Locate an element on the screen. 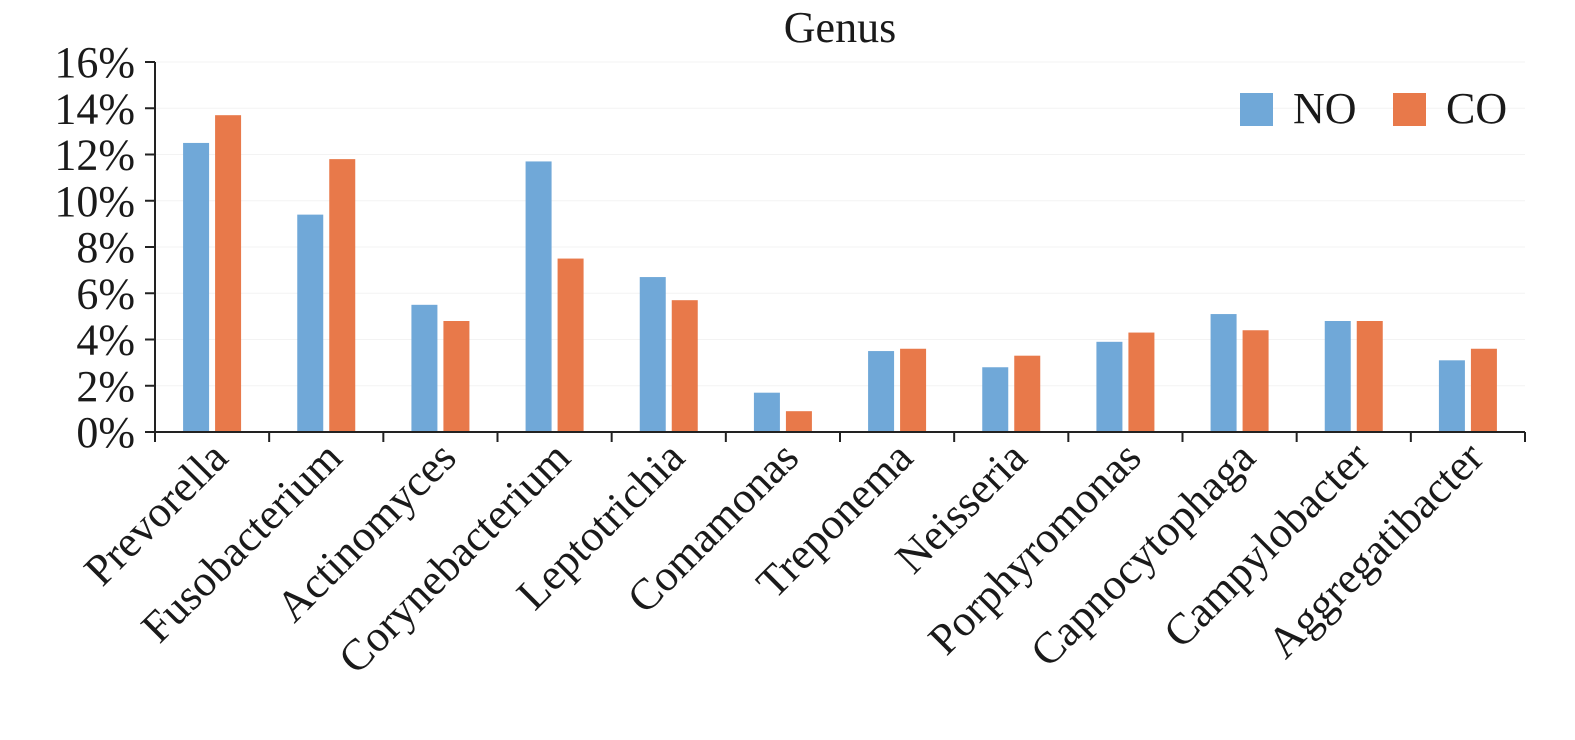 The height and width of the screenshot is (740, 1575). bar-co-porphyromonas is located at coordinates (1141, 382).